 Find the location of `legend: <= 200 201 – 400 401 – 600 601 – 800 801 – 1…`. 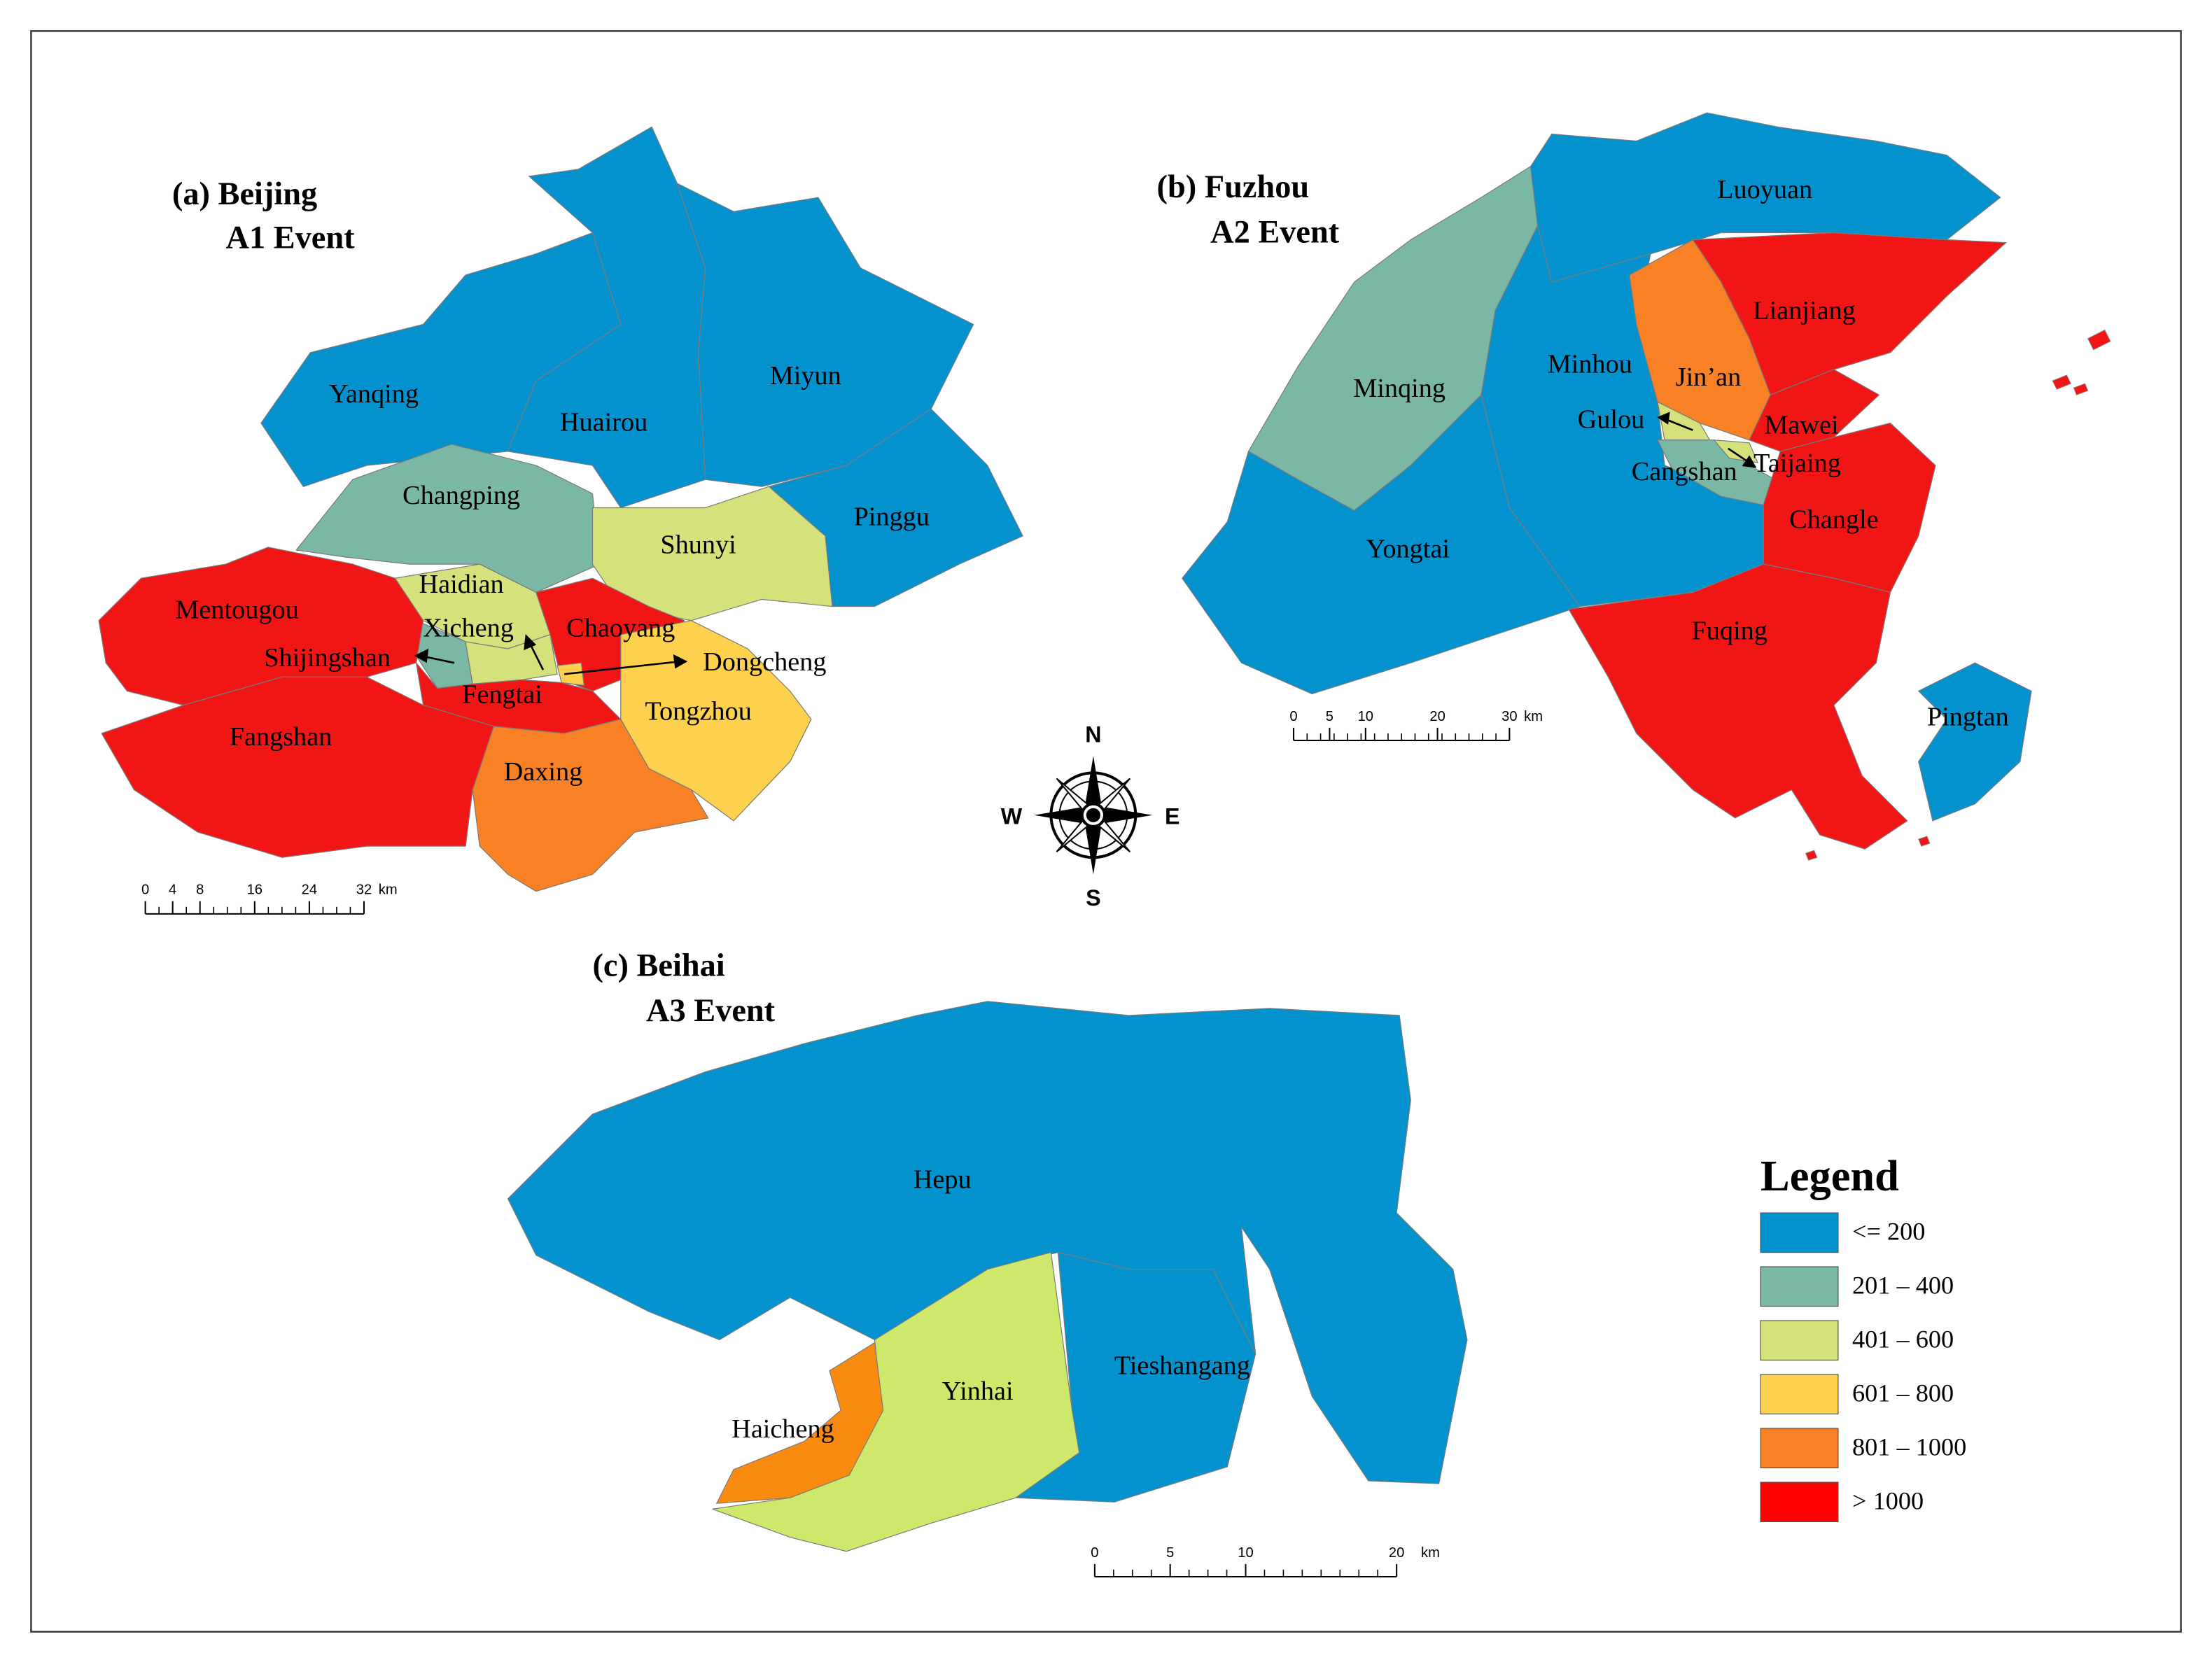

legend: <= 200 201 – 400 401 – 600 601 – 800 801 – 1… is located at coordinates (1863, 1367).